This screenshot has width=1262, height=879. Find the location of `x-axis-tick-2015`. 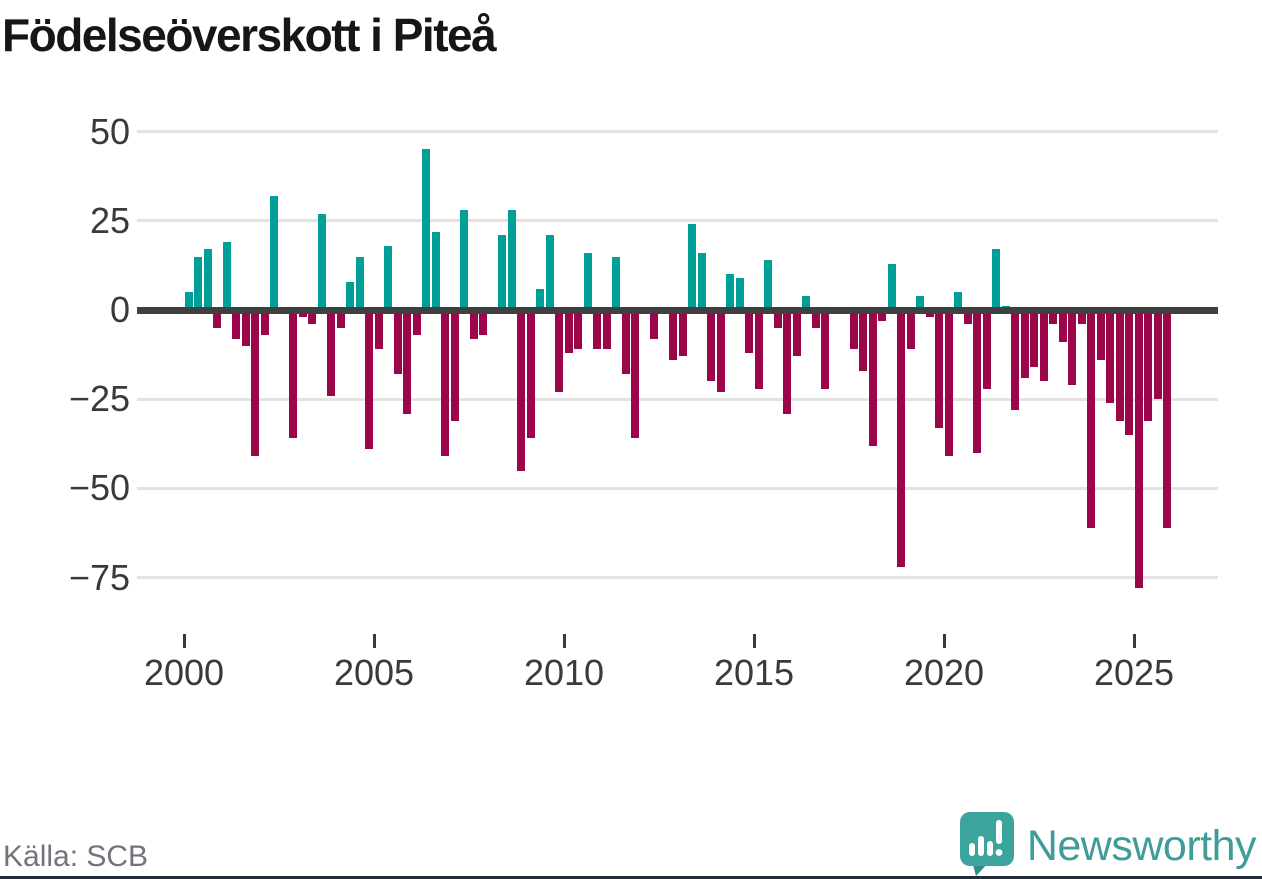

x-axis-tick-2015 is located at coordinates (754, 641).